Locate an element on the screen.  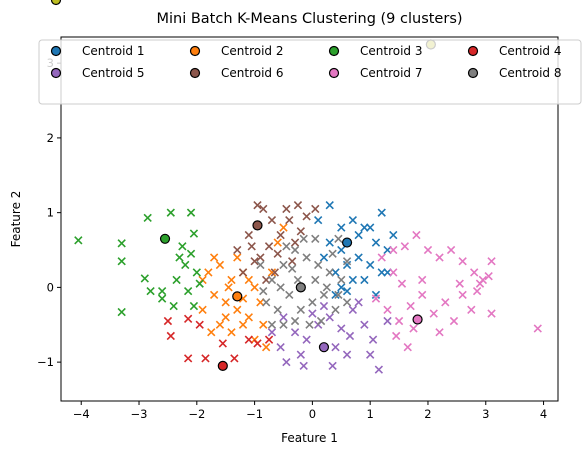
x-axis-ticks: −4 −3 −2 −1 0 1 2 3 4 is located at coordinates (310, 411).